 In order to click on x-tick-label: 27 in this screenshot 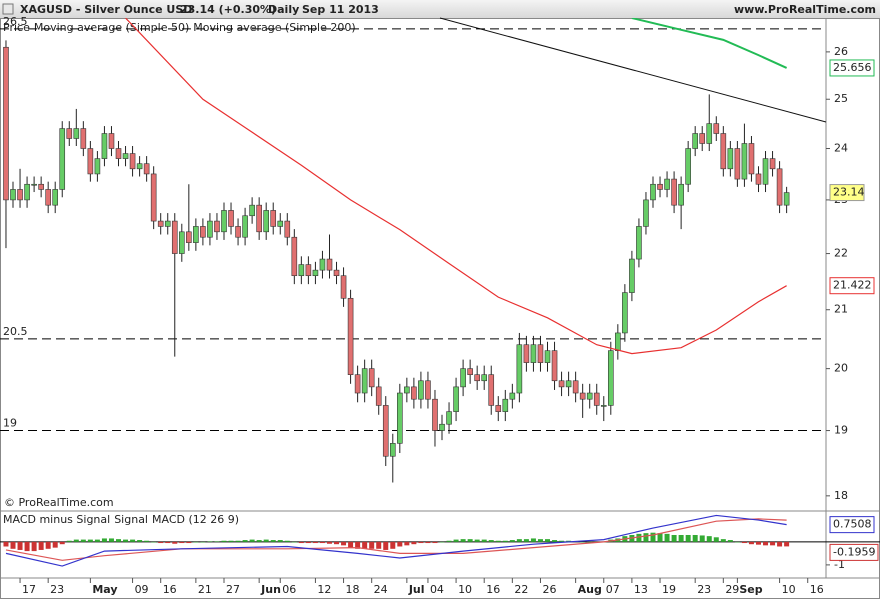, I will do `click(233, 589)`.